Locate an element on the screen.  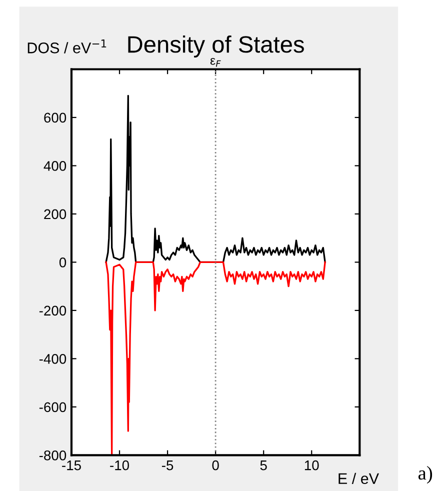
x-tick-label: 5 is located at coordinates (263, 465).